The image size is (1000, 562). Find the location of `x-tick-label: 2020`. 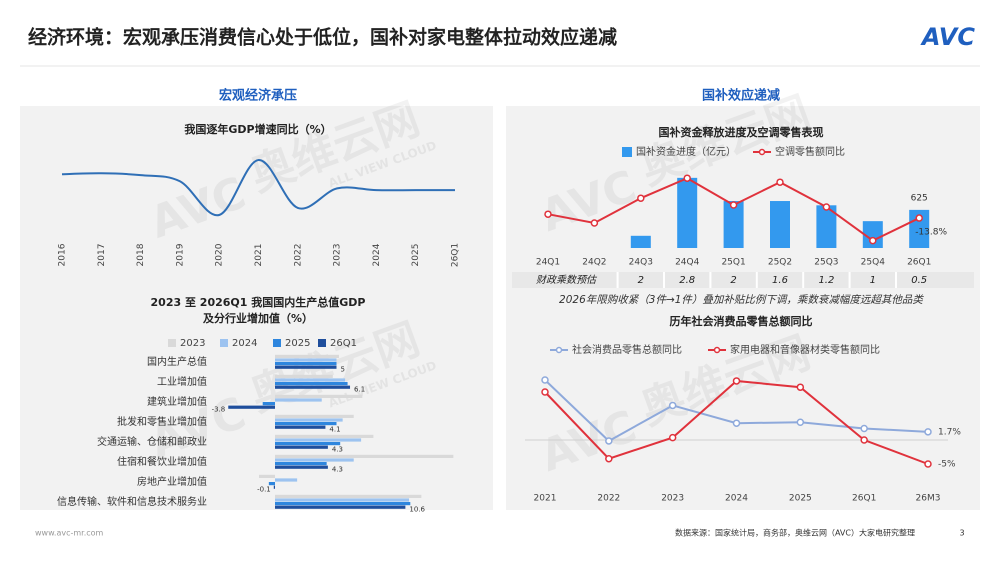

x-tick-label: 2020 is located at coordinates (220, 254).